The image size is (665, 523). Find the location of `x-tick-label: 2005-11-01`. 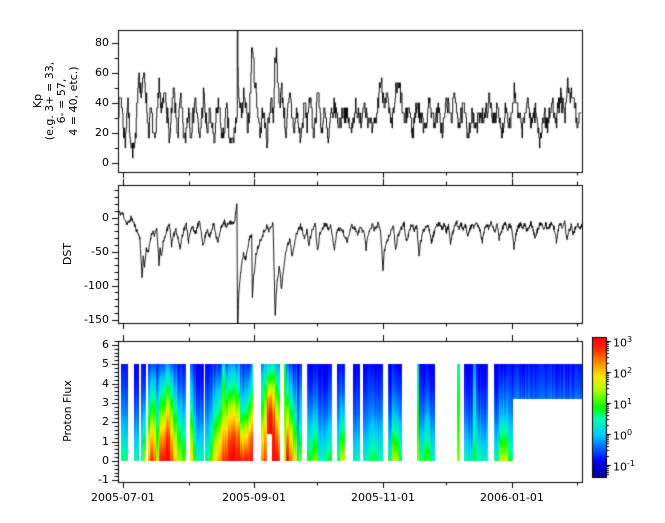

x-tick-label: 2005-11-01 is located at coordinates (383, 497).